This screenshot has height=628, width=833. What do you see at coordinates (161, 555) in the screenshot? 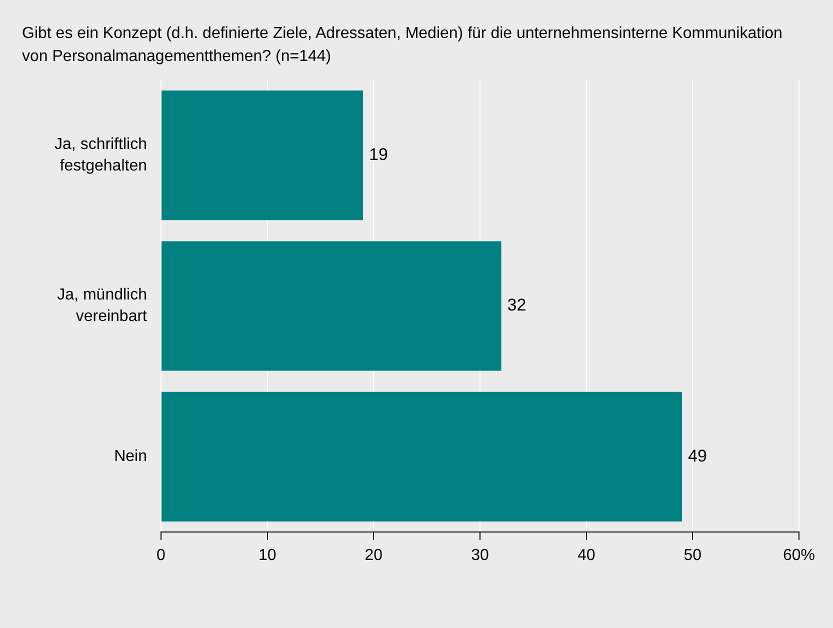
I see `x-tick-label: 0` at bounding box center [161, 555].